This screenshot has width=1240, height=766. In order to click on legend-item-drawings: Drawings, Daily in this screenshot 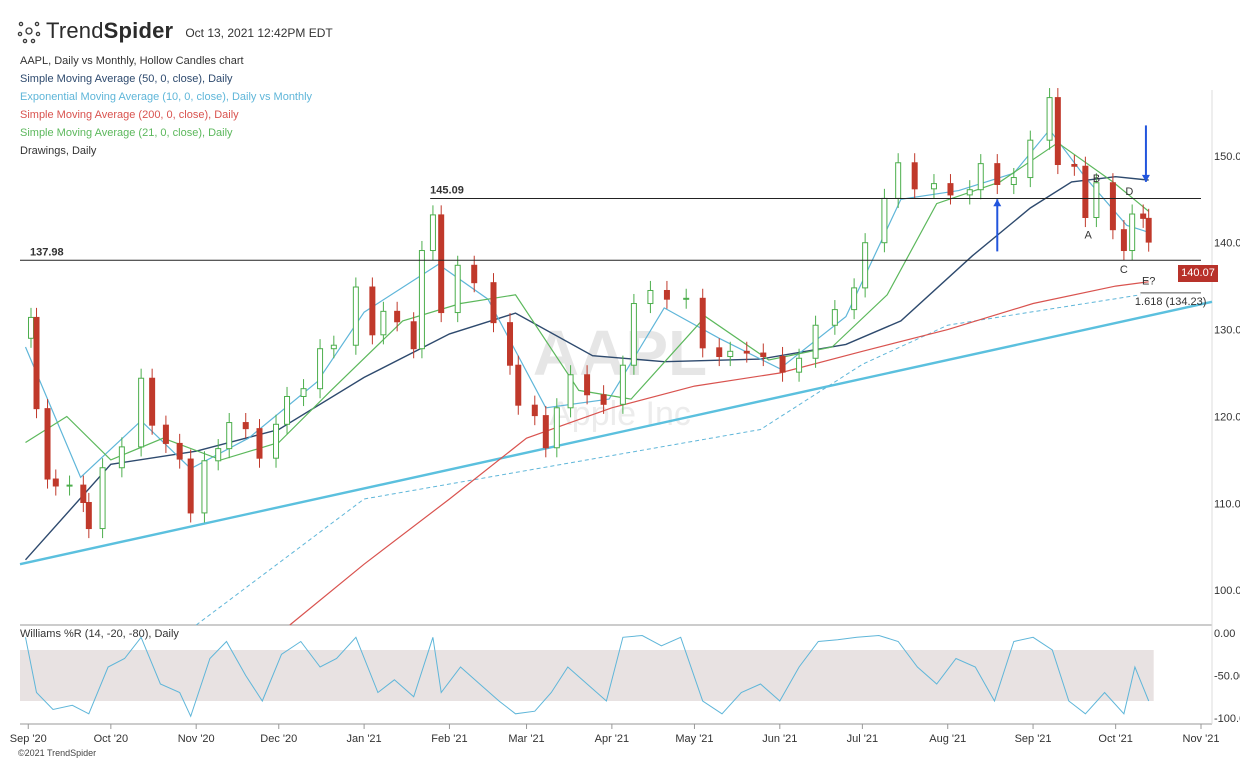, I will do `click(58, 151)`.